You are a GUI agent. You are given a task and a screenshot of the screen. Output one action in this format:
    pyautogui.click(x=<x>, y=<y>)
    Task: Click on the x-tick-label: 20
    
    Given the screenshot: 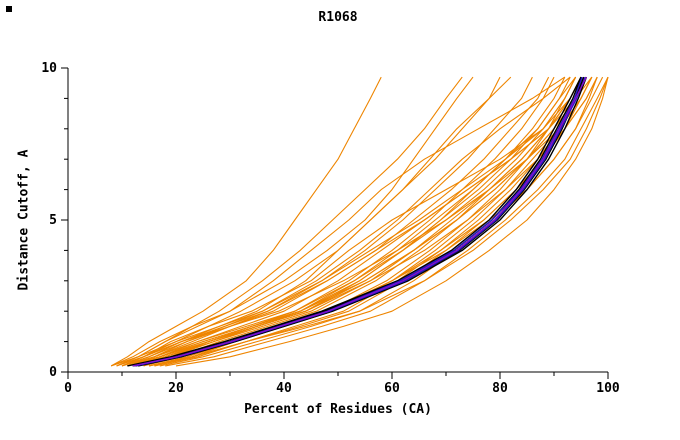 What is the action you would take?
    pyautogui.click(x=176, y=388)
    